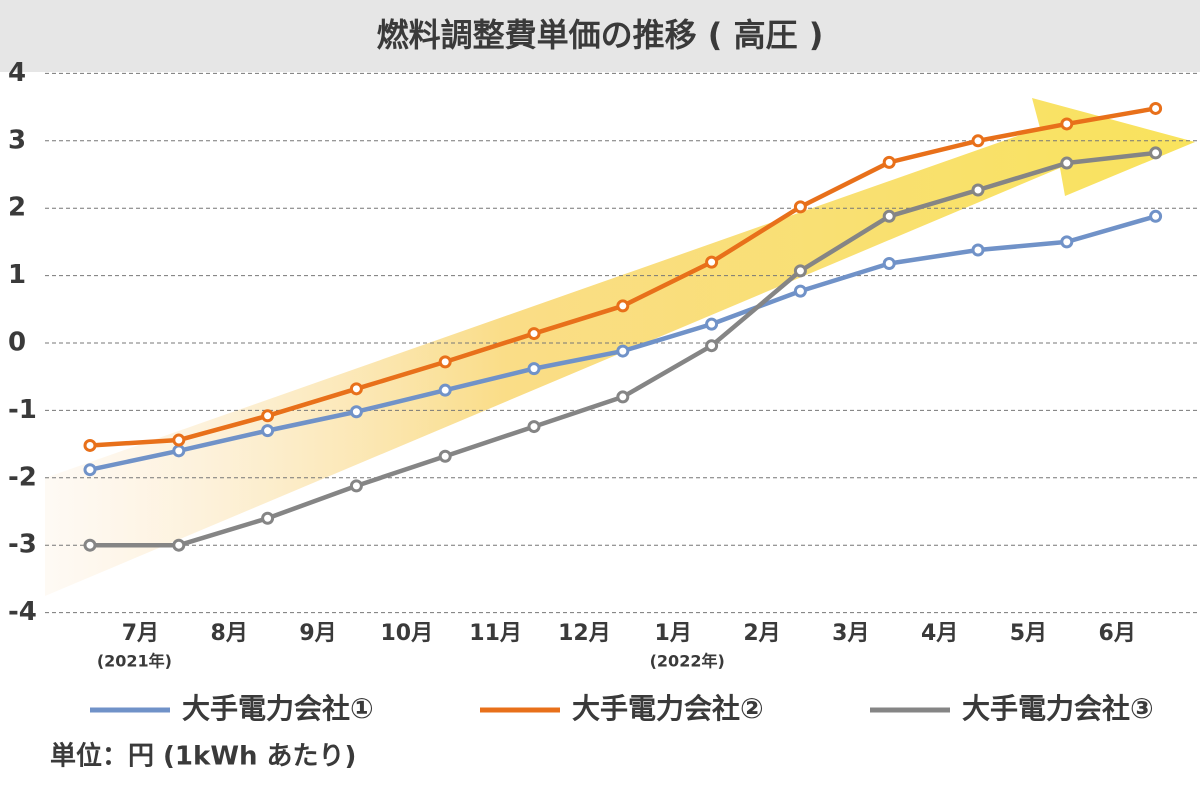 This screenshot has width=1200, height=811. Describe the element at coordinates (1028, 633) in the screenshot. I see `x-tick-label: 5月` at that location.